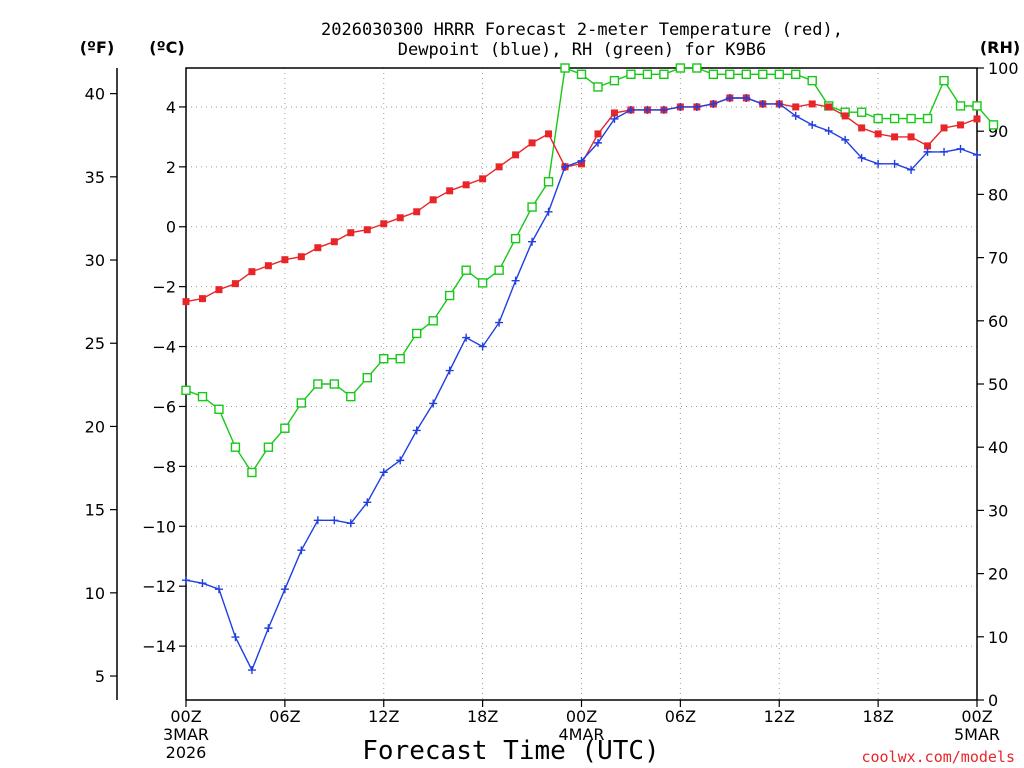  What do you see at coordinates (166, 47) in the screenshot?
I see `celsius-unit-label: (ºC)` at bounding box center [166, 47].